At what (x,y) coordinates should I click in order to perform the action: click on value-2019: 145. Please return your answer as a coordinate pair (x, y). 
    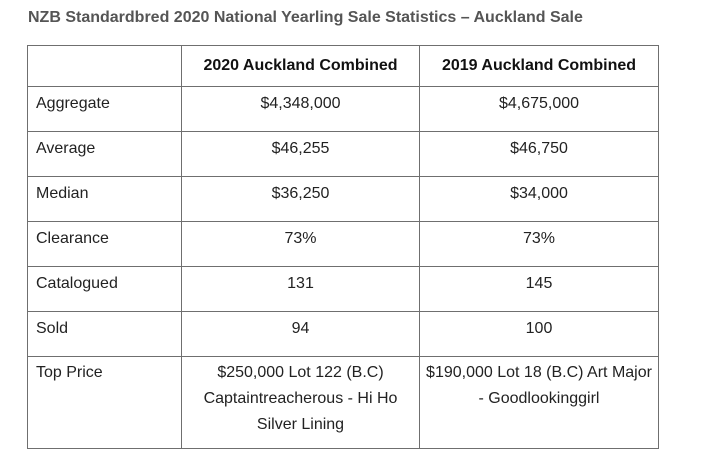
    Looking at the image, I should click on (539, 289).